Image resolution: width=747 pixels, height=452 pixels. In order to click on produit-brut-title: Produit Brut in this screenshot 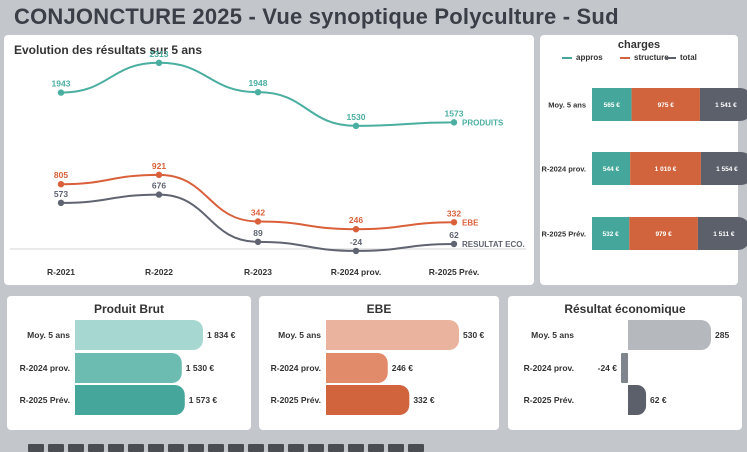, I will do `click(129, 309)`.